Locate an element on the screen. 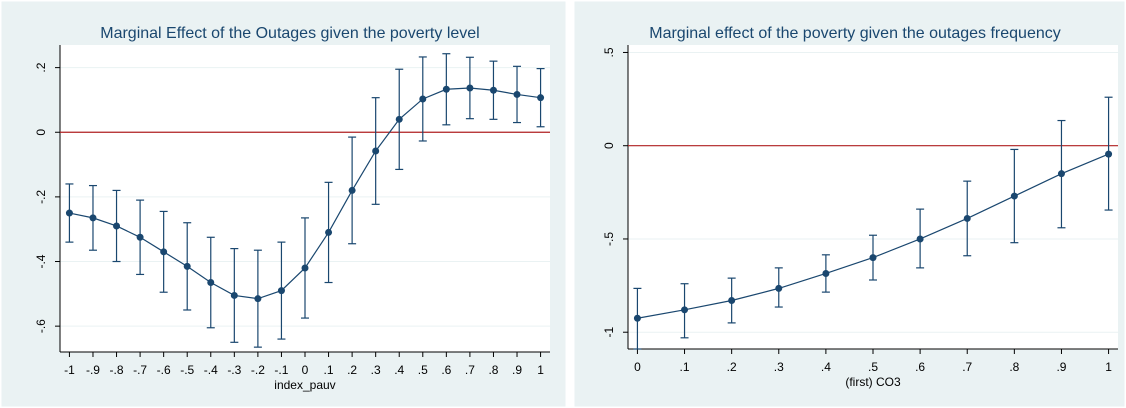 The image size is (1126, 408). x-tick-label: -.7 is located at coordinates (140, 370).